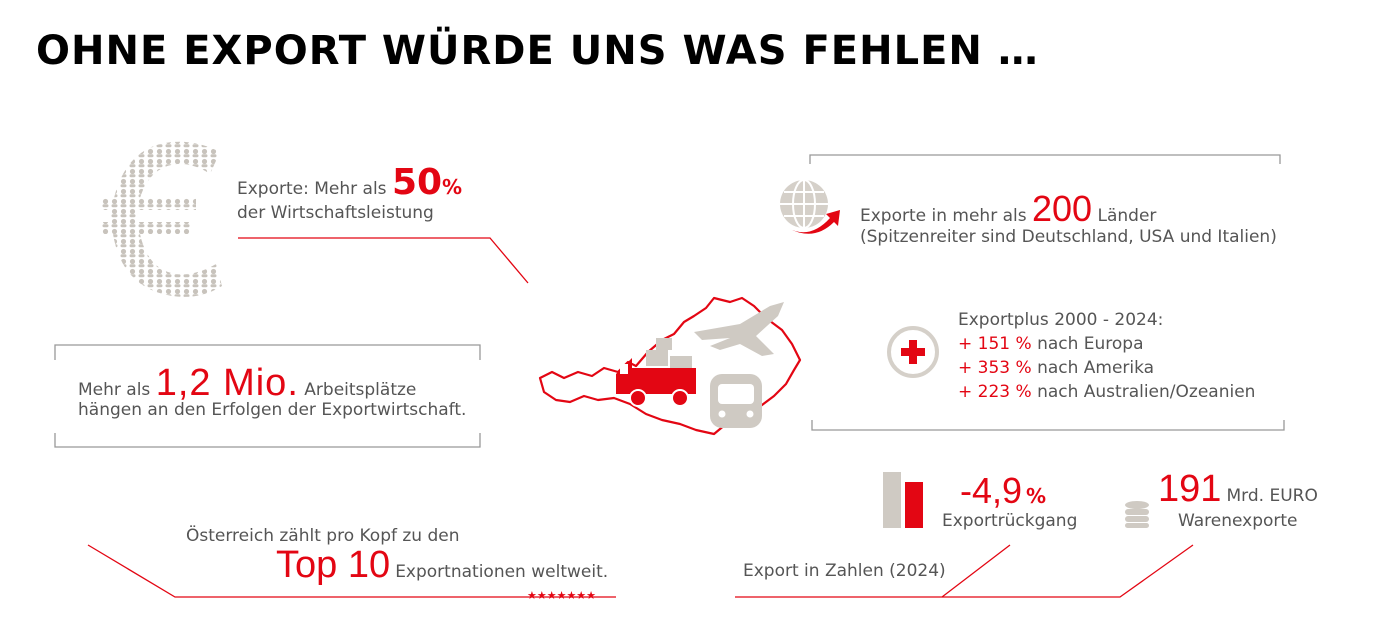 The width and height of the screenshot is (1374, 633). What do you see at coordinates (995, 344) in the screenshot?
I see `export-plus-value: + 151 %` at bounding box center [995, 344].